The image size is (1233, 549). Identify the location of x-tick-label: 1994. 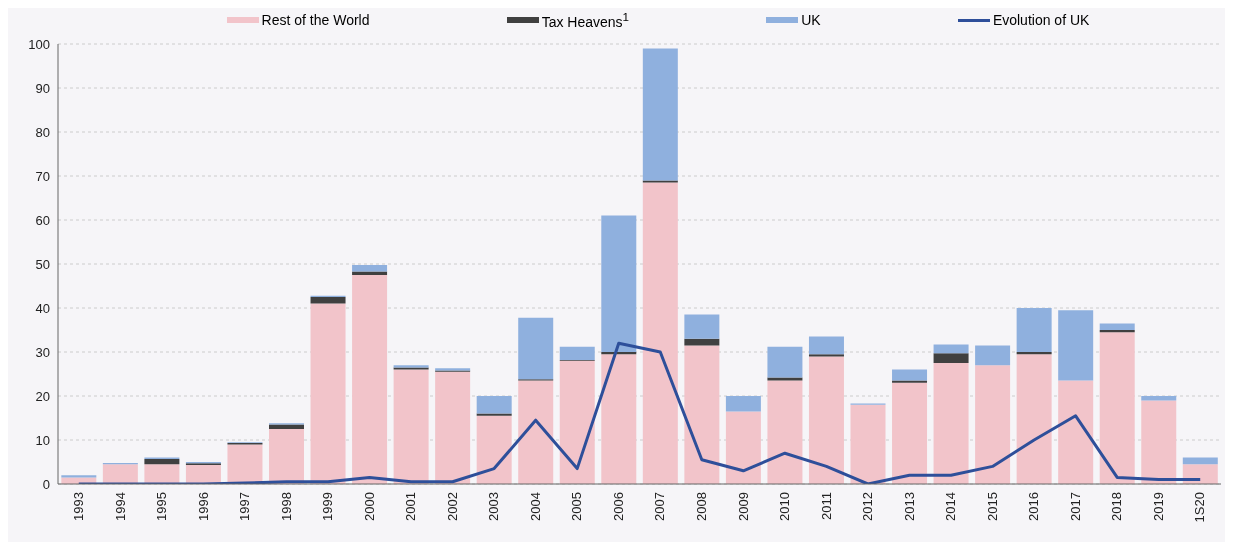
(120, 506).